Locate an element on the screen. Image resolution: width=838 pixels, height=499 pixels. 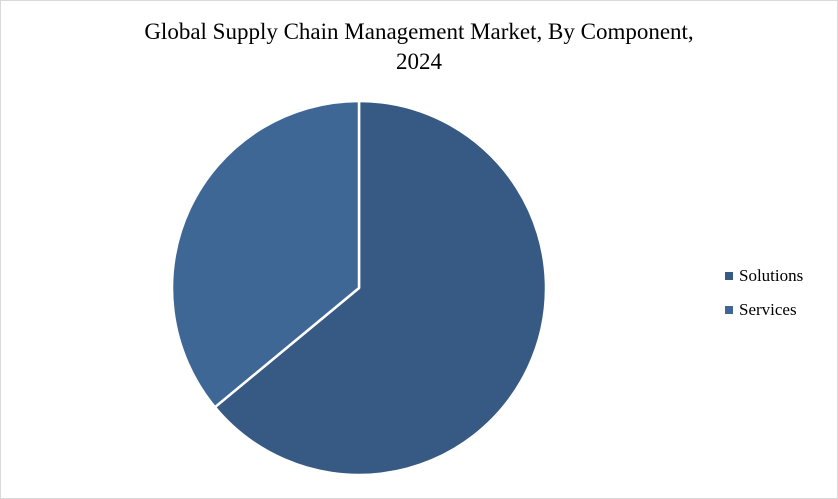
legend-item-services: Services is located at coordinates (764, 310).